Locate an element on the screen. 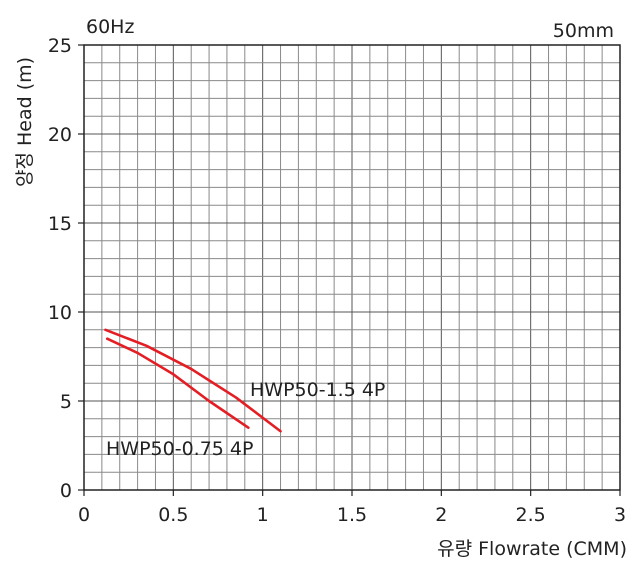 The width and height of the screenshot is (641, 575). curve-hwp50-1-5-4p is located at coordinates (193, 380).